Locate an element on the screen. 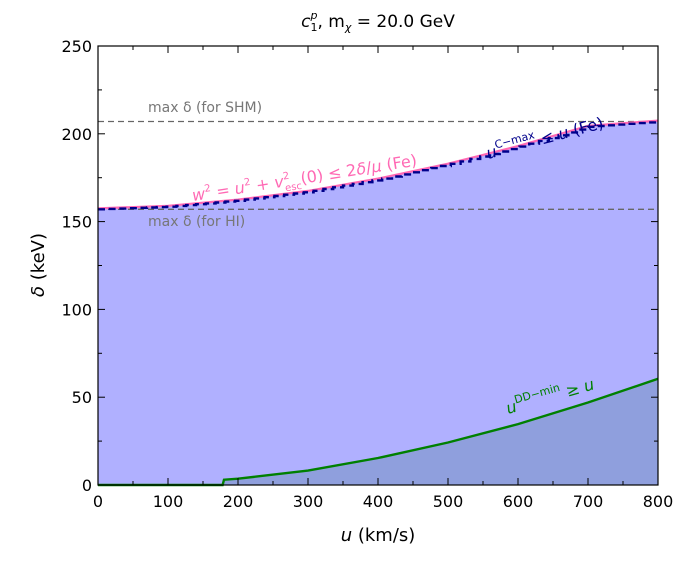  x-tick-label: 100 is located at coordinates (168, 501).